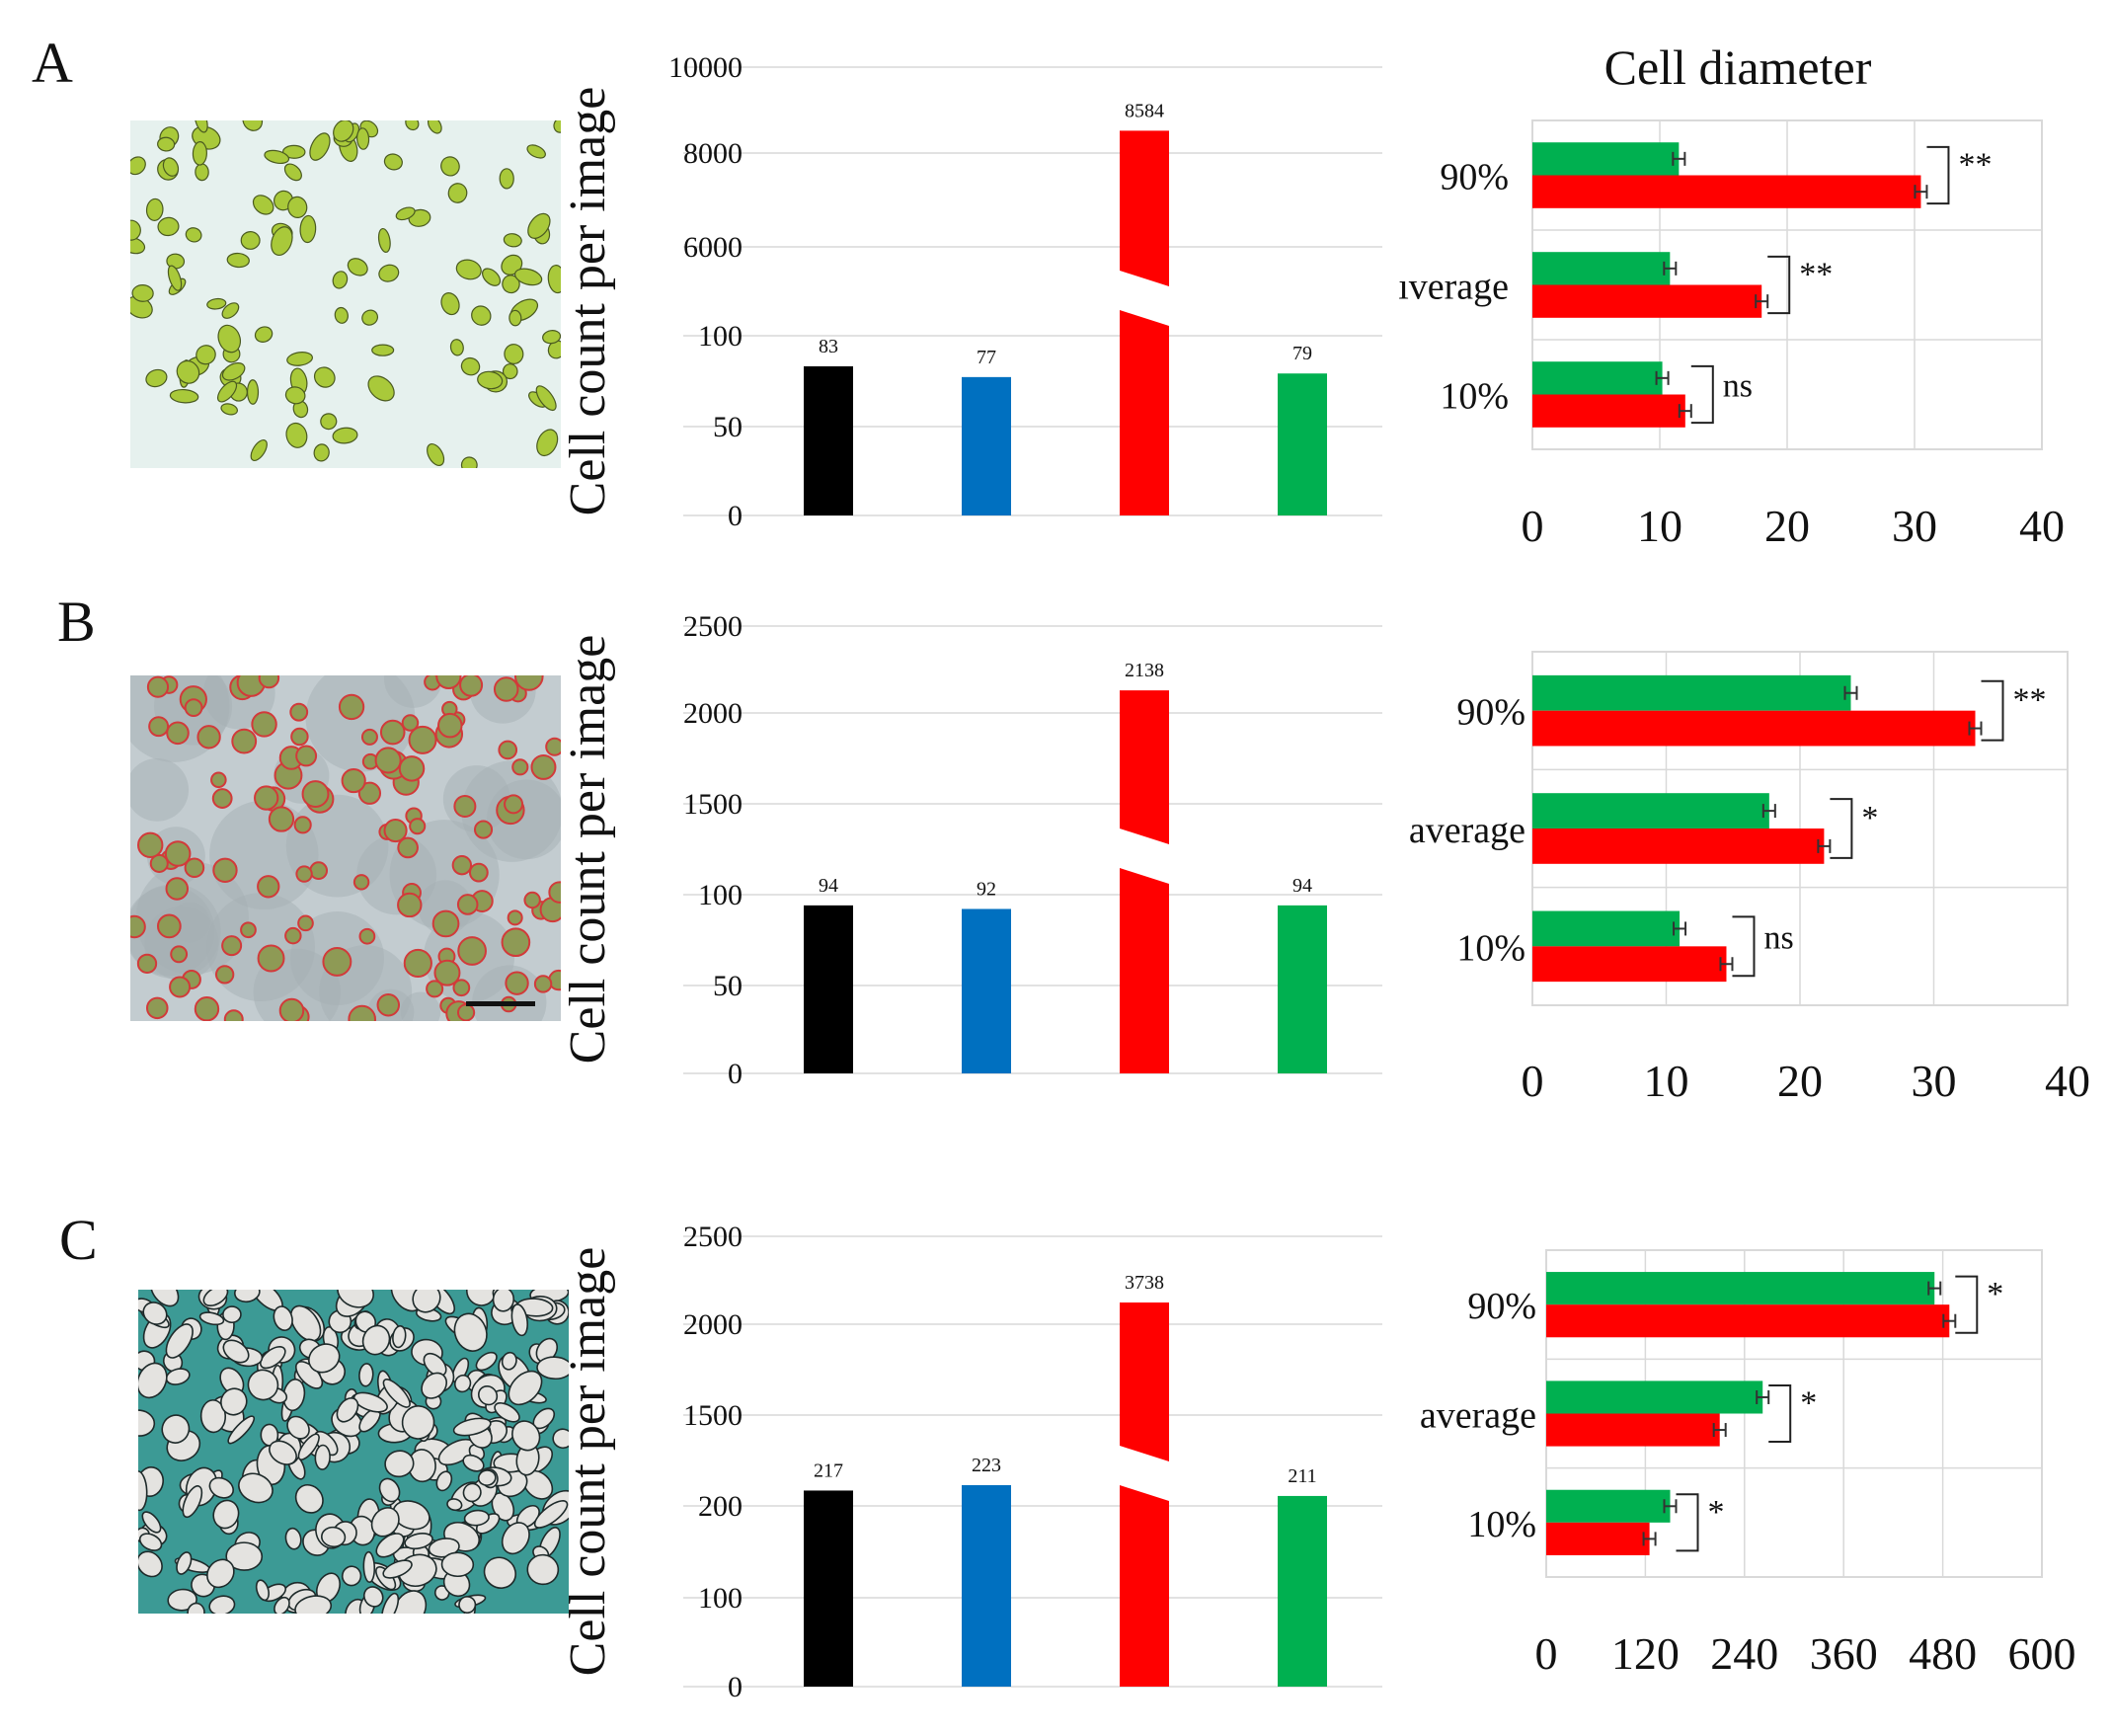  I want to click on significance-label: ns, so click(1778, 937).